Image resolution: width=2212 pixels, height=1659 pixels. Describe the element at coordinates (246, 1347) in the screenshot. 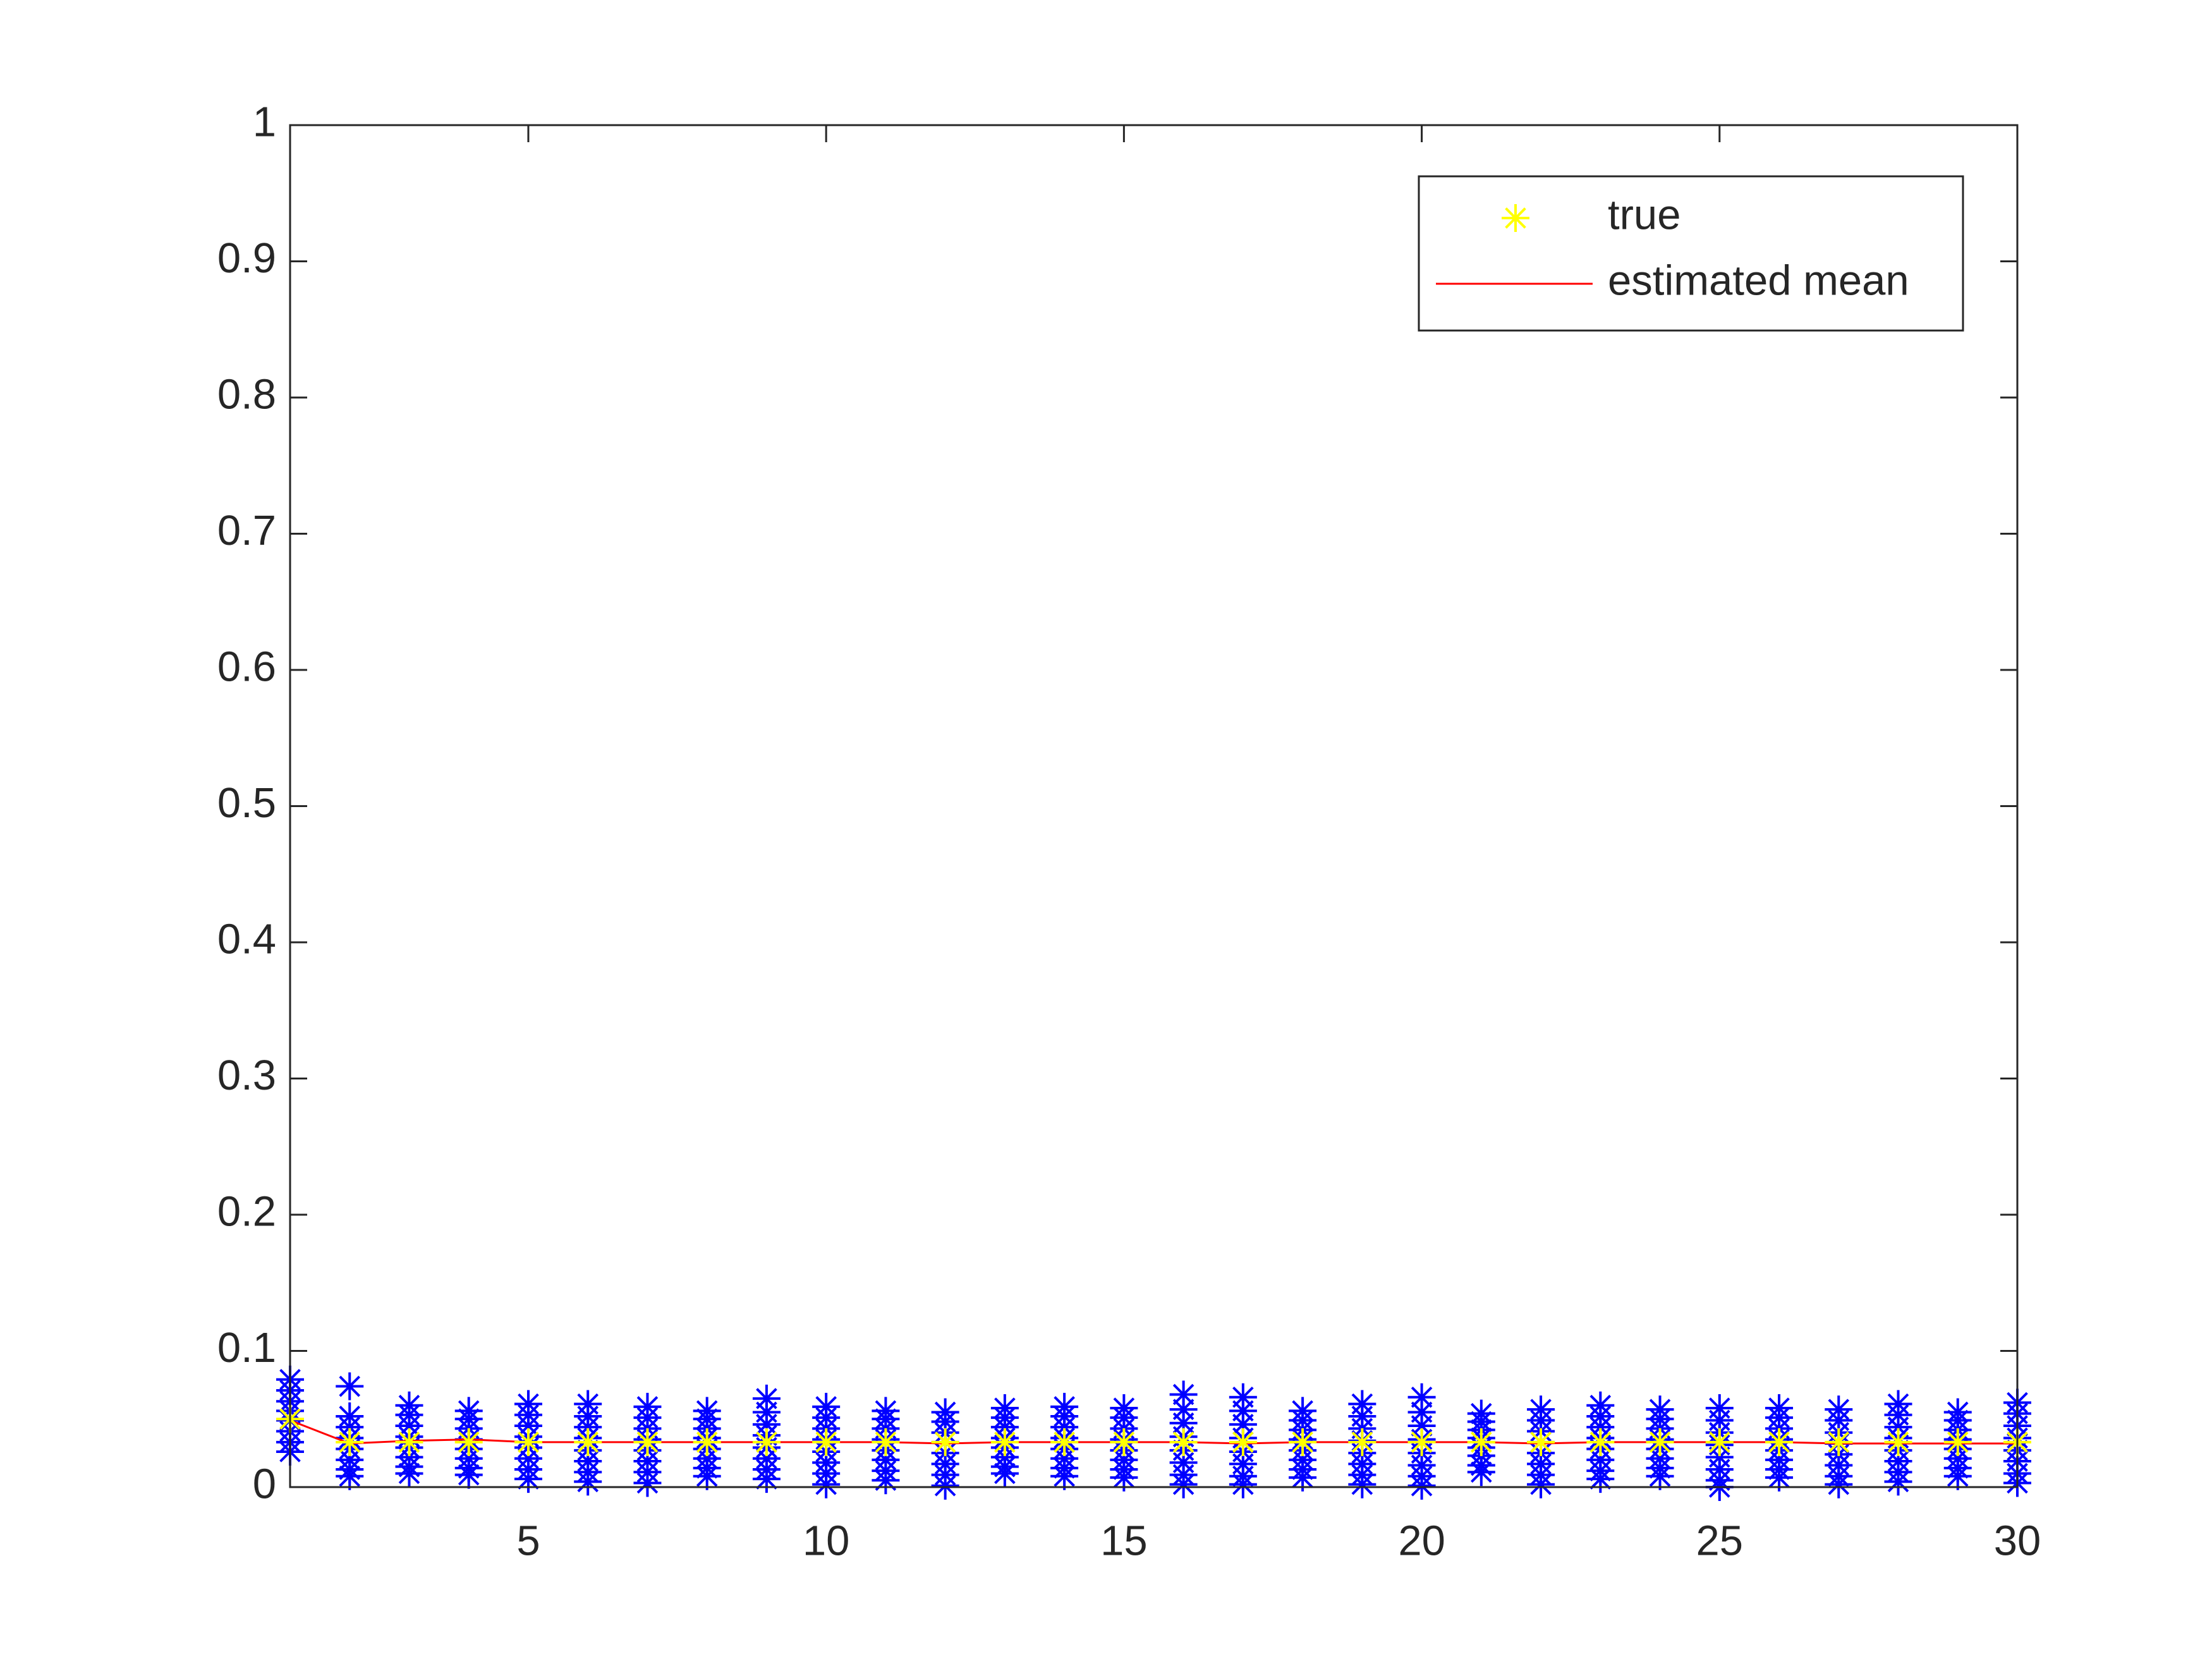

I see `y-tick-label: 0.1` at that location.